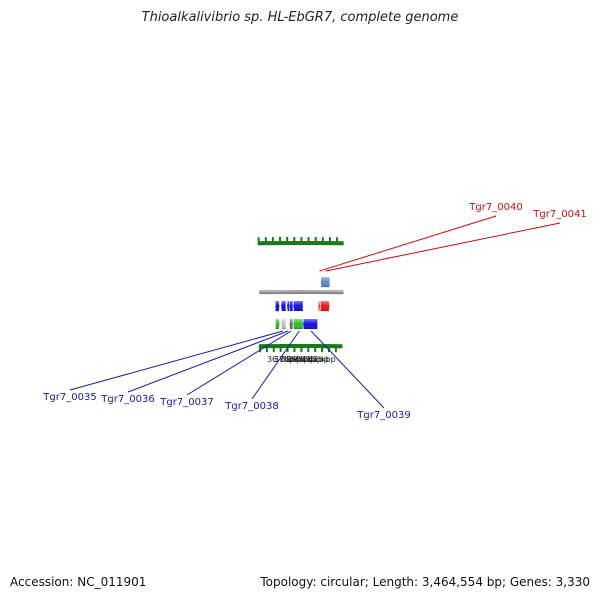 The image size is (600, 600). Describe the element at coordinates (300, 241) in the screenshot. I see `outer-tick-marks` at that location.